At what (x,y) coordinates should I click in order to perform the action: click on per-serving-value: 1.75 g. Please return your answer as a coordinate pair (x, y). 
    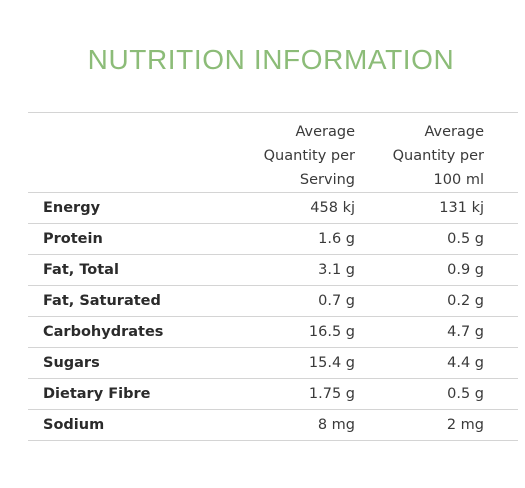
    Looking at the image, I should click on (331, 394).